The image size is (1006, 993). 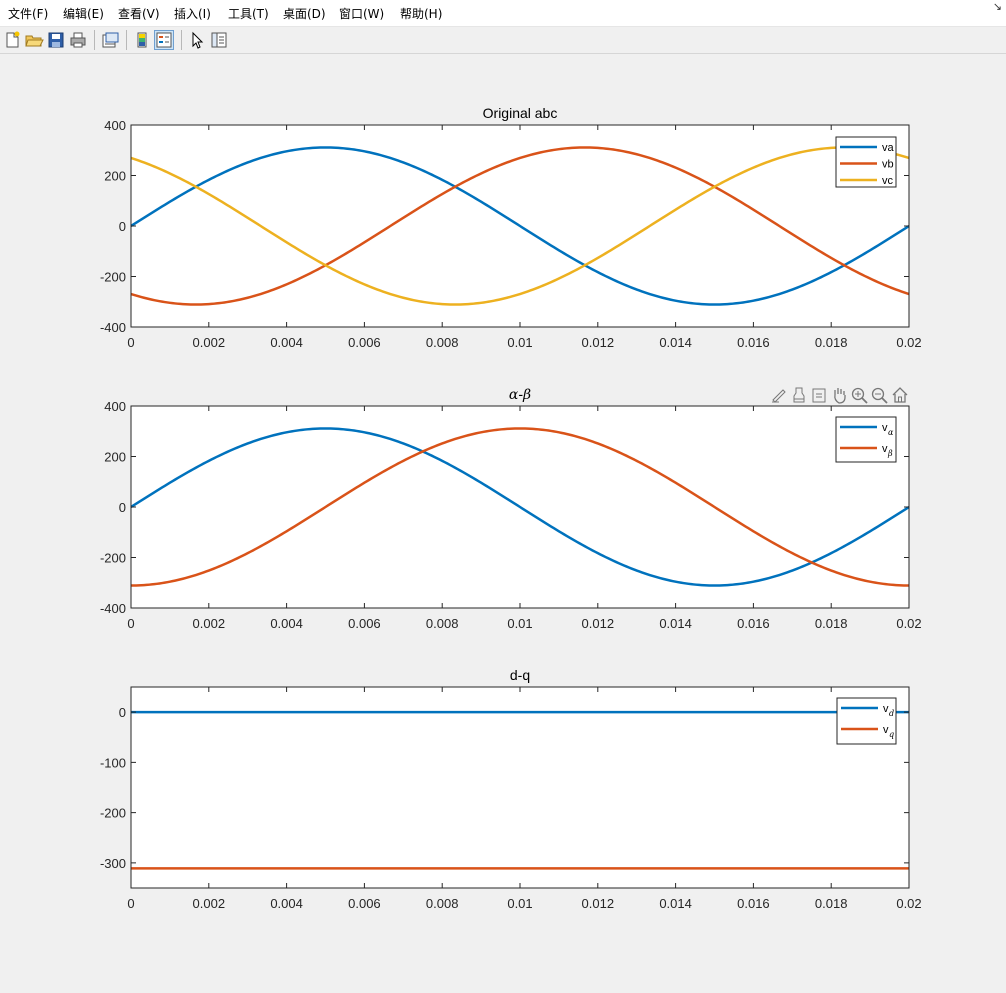 I want to click on save-icon, so click(x=56, y=40).